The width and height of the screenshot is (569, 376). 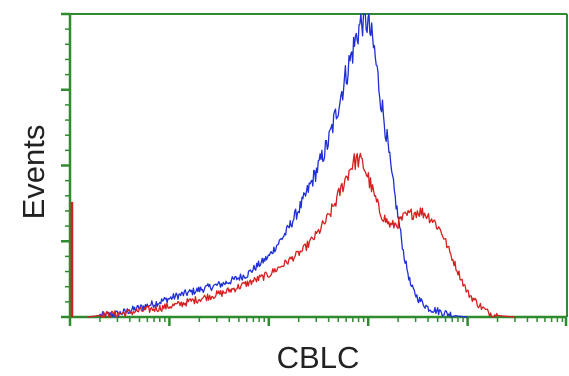 I want to click on y-axis-label: Events, so click(x=33, y=172).